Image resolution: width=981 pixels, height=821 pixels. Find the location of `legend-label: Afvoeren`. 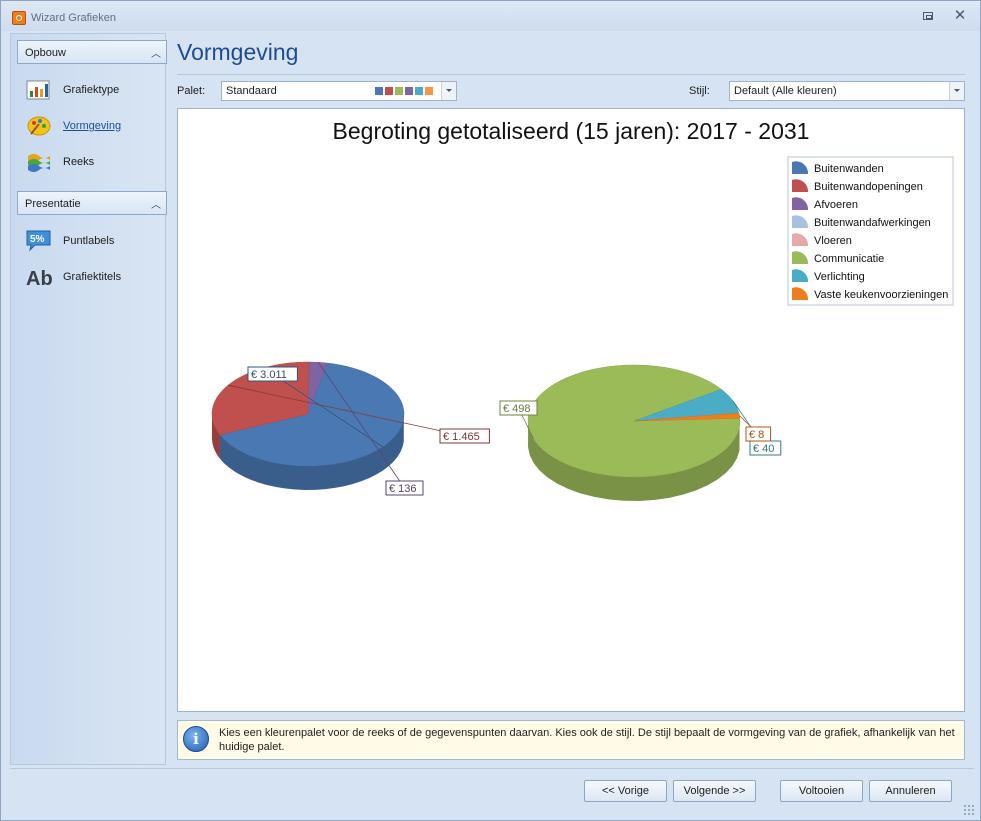

legend-label: Afvoeren is located at coordinates (836, 205).